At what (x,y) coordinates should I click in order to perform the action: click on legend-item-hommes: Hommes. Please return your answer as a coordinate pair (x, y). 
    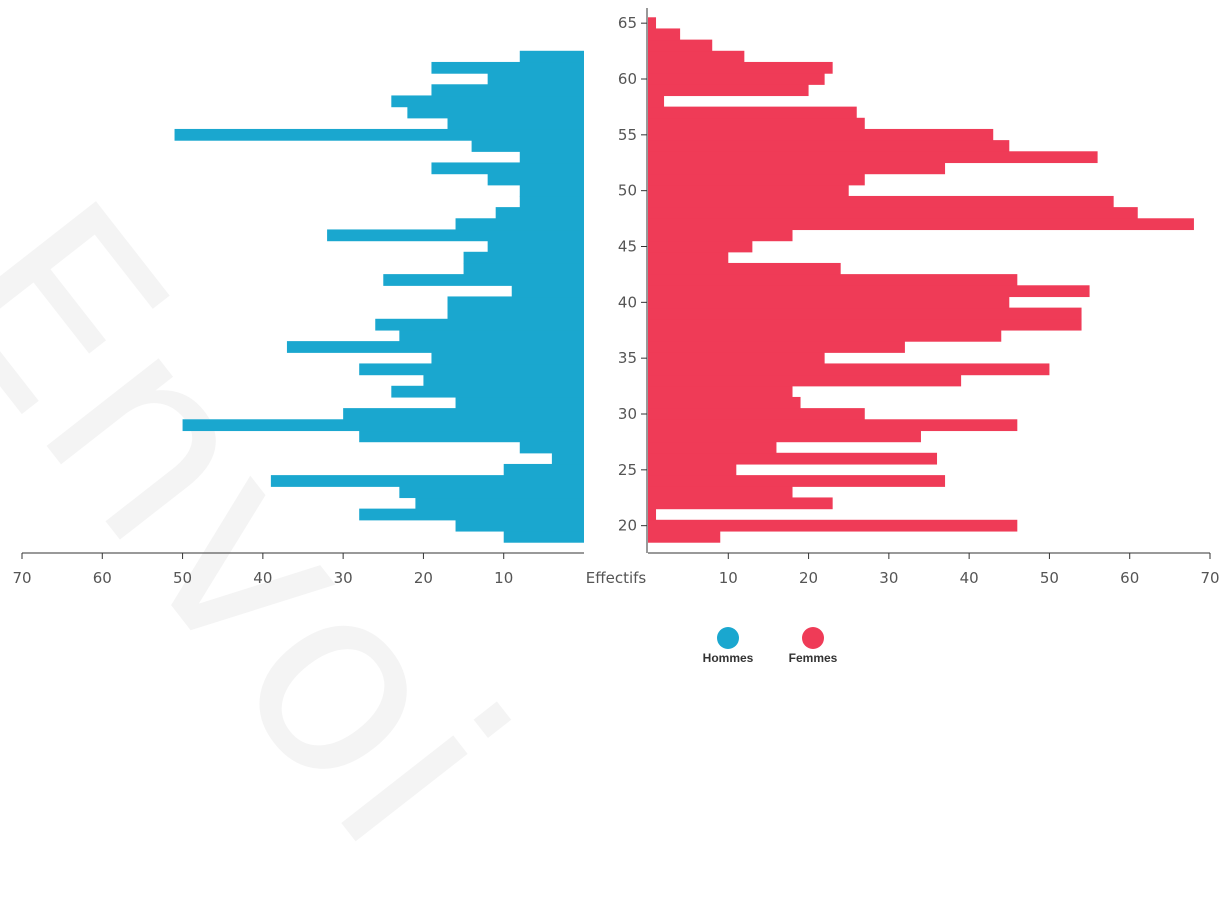
    Looking at the image, I should click on (728, 646).